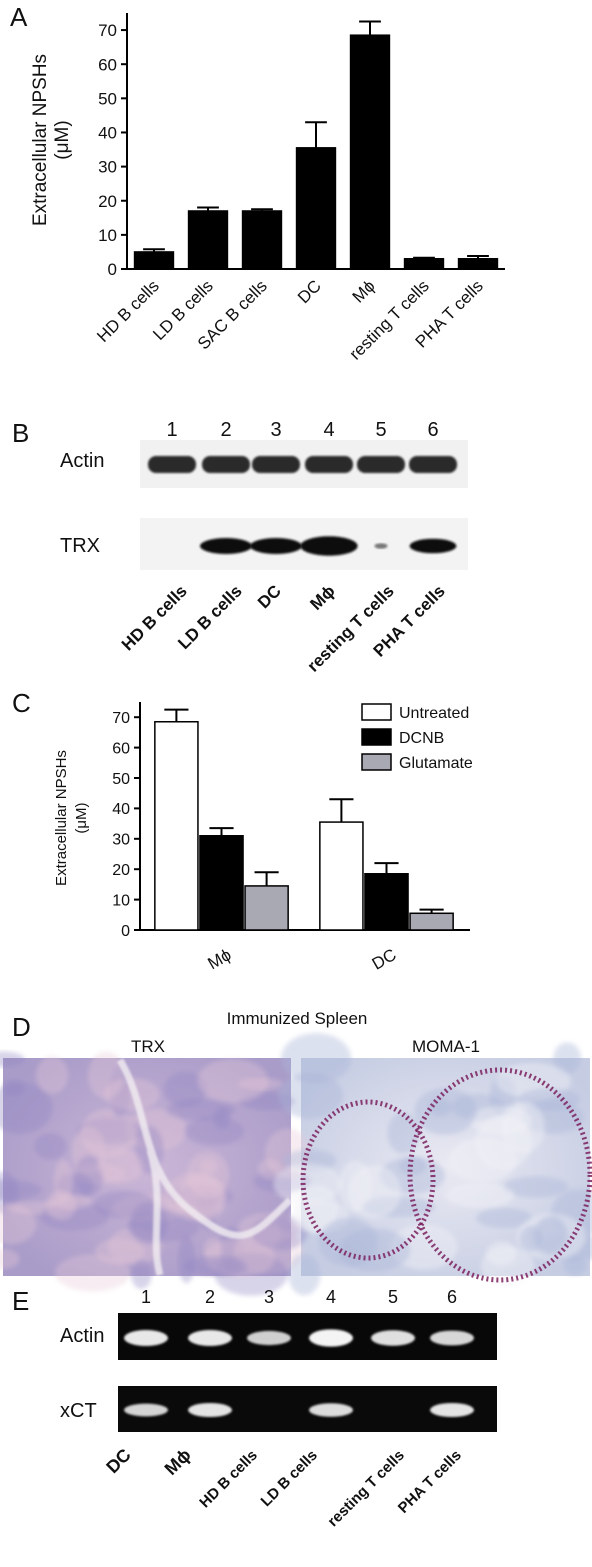  I want to click on lane-number: 6, so click(432, 430).